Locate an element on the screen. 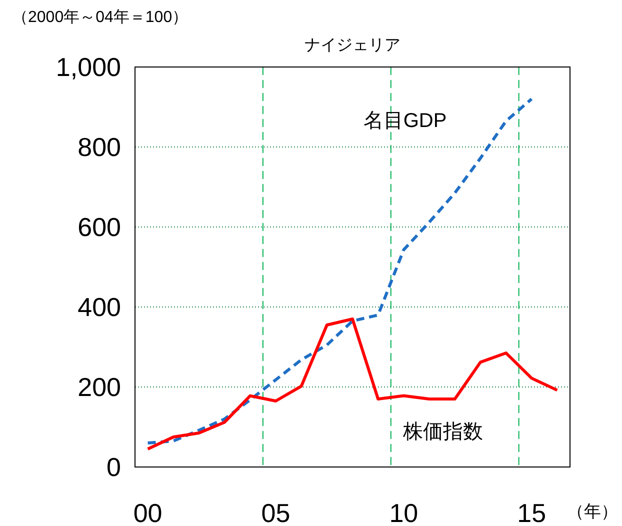 This screenshot has height=526, width=622. y-tick-label: 0 is located at coordinates (113, 467).